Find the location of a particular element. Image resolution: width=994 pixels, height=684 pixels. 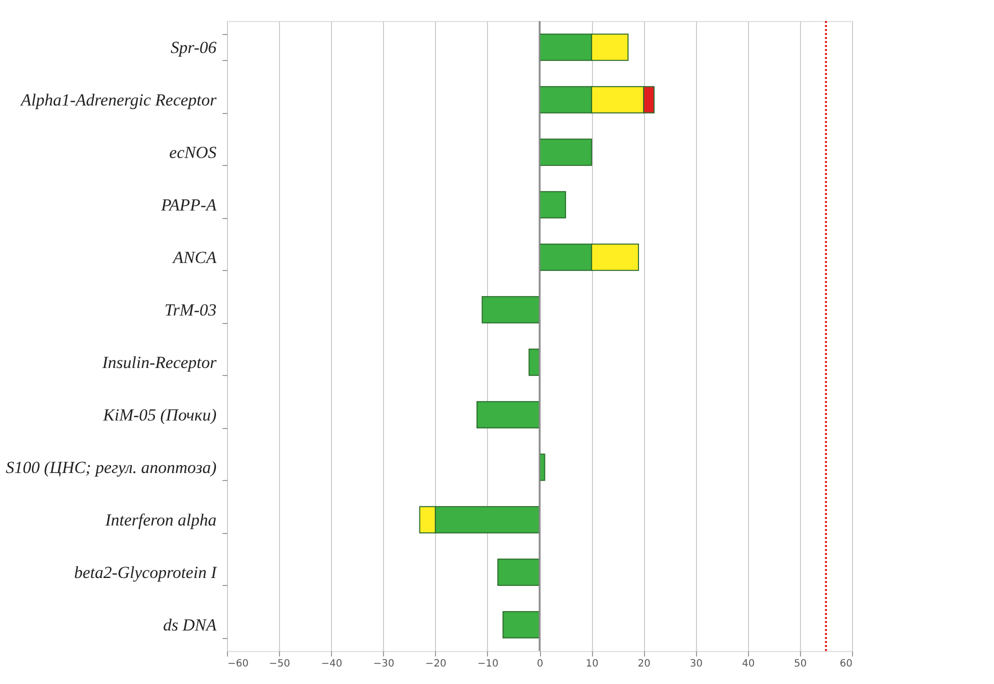

x-tick-label: 10 is located at coordinates (592, 664).